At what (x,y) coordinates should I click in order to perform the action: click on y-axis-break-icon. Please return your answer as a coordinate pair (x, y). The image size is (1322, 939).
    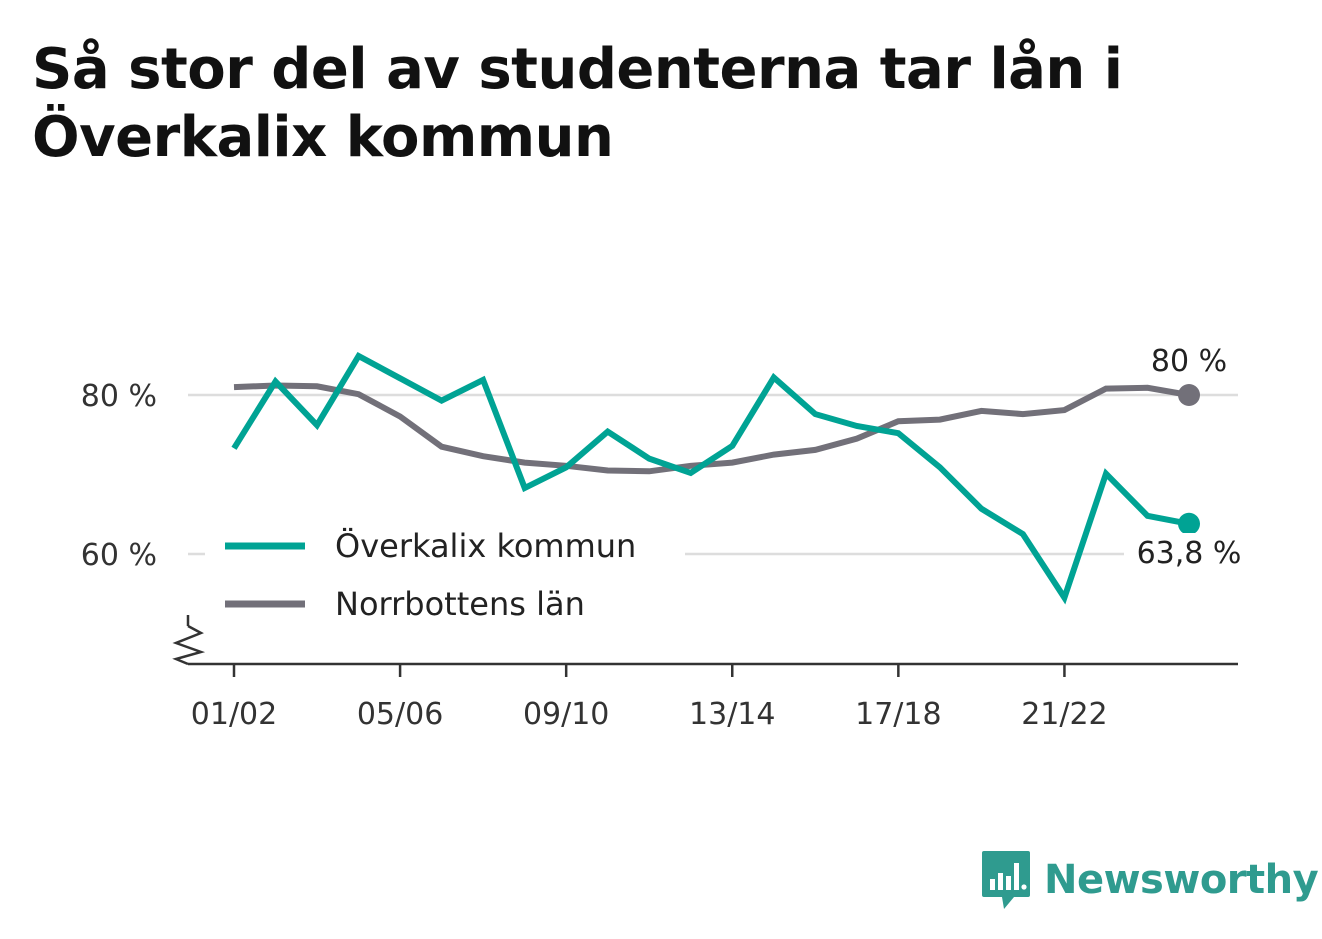
    Looking at the image, I should click on (189, 645).